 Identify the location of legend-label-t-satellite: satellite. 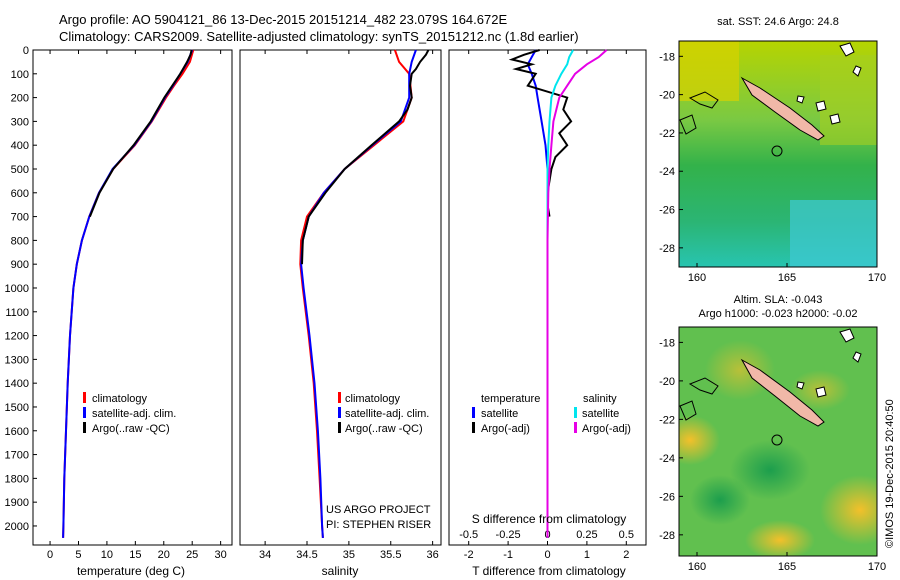
(499, 414).